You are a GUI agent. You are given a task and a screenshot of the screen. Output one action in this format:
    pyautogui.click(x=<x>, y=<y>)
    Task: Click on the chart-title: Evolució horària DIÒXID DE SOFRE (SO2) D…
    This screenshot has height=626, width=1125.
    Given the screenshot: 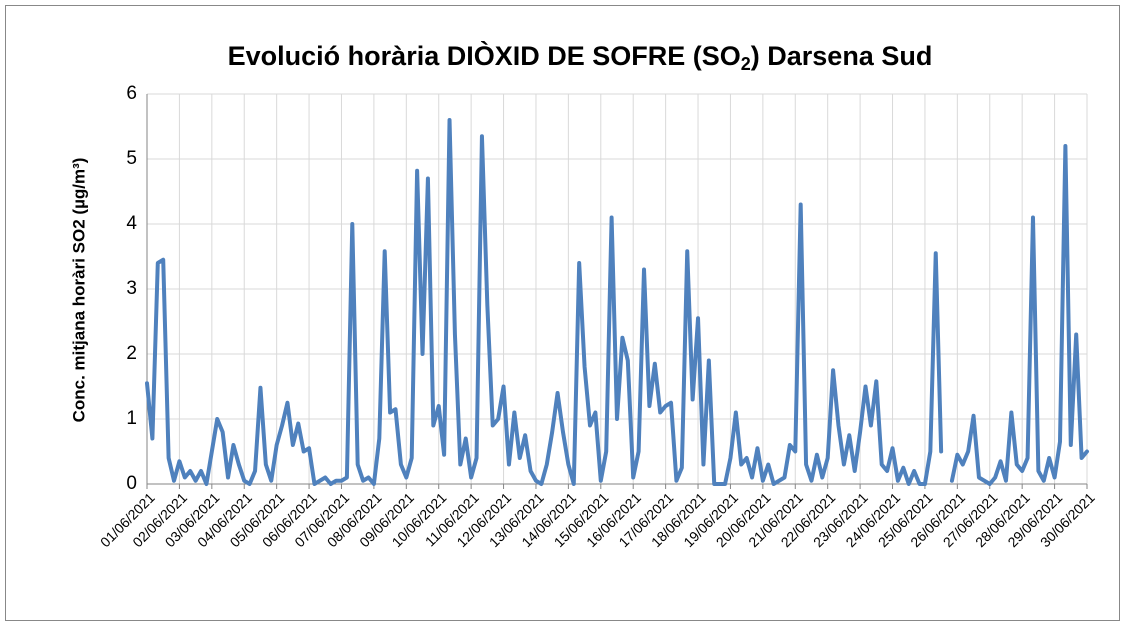 What is the action you would take?
    pyautogui.click(x=580, y=57)
    